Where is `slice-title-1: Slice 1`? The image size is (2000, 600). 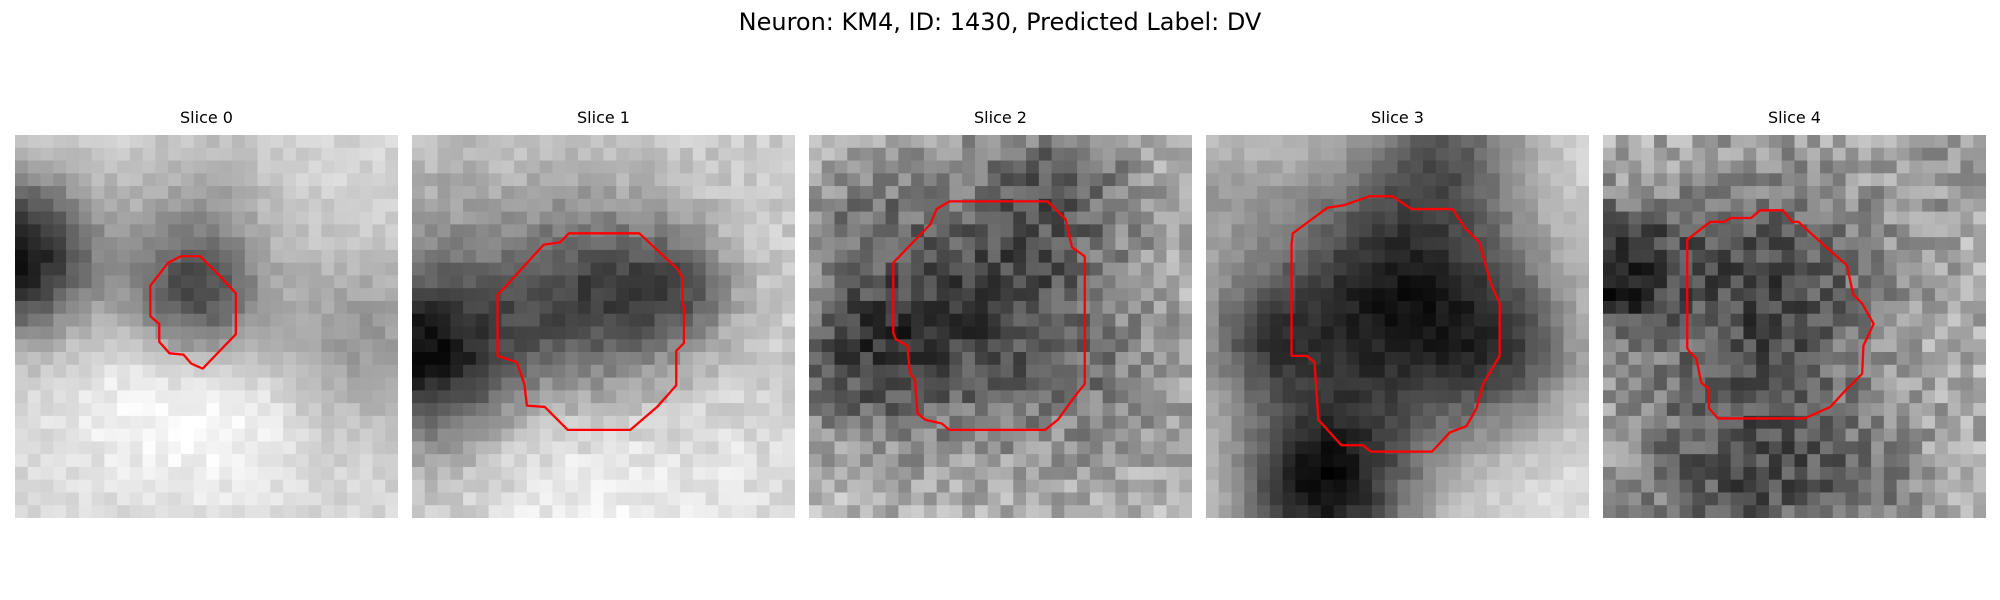
slice-title-1: Slice 1 is located at coordinates (603, 117).